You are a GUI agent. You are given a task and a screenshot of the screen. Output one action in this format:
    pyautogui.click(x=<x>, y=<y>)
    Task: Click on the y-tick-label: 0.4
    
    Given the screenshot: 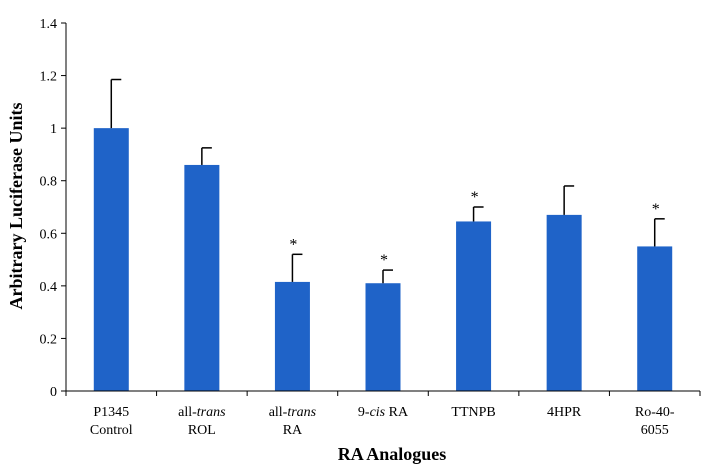 What is the action you would take?
    pyautogui.click(x=49, y=287)
    